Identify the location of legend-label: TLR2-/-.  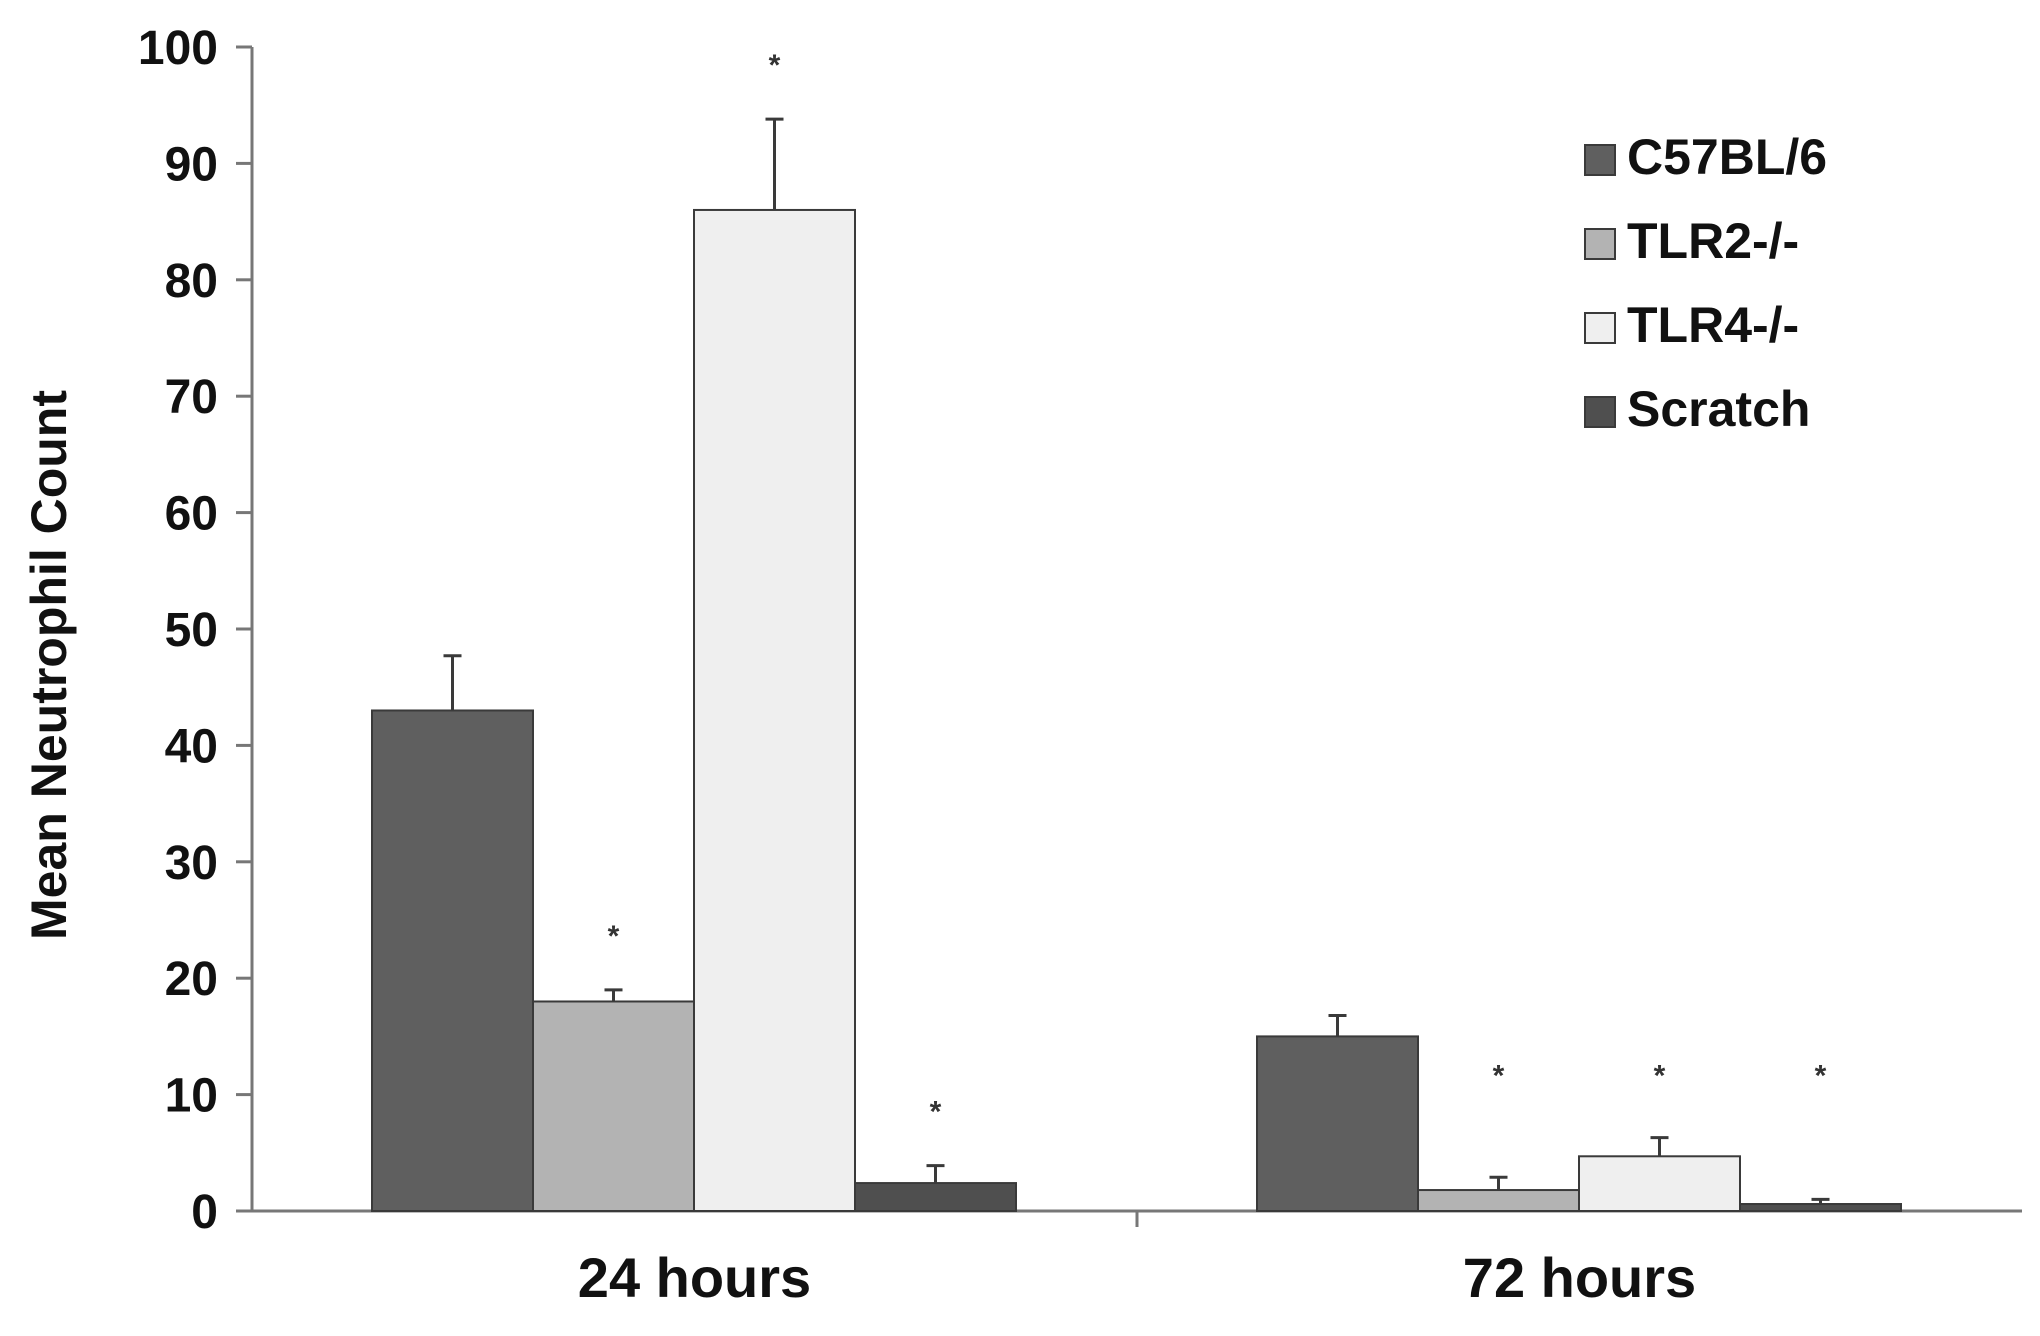
(1713, 241).